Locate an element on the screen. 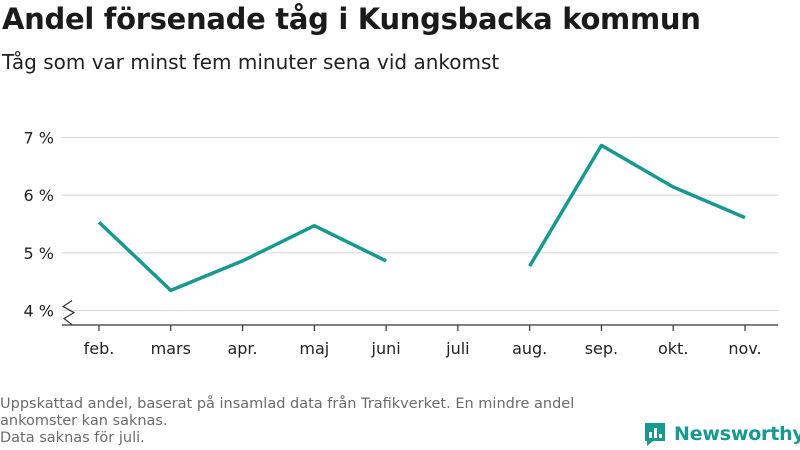  x-tick-label: maj is located at coordinates (314, 348).